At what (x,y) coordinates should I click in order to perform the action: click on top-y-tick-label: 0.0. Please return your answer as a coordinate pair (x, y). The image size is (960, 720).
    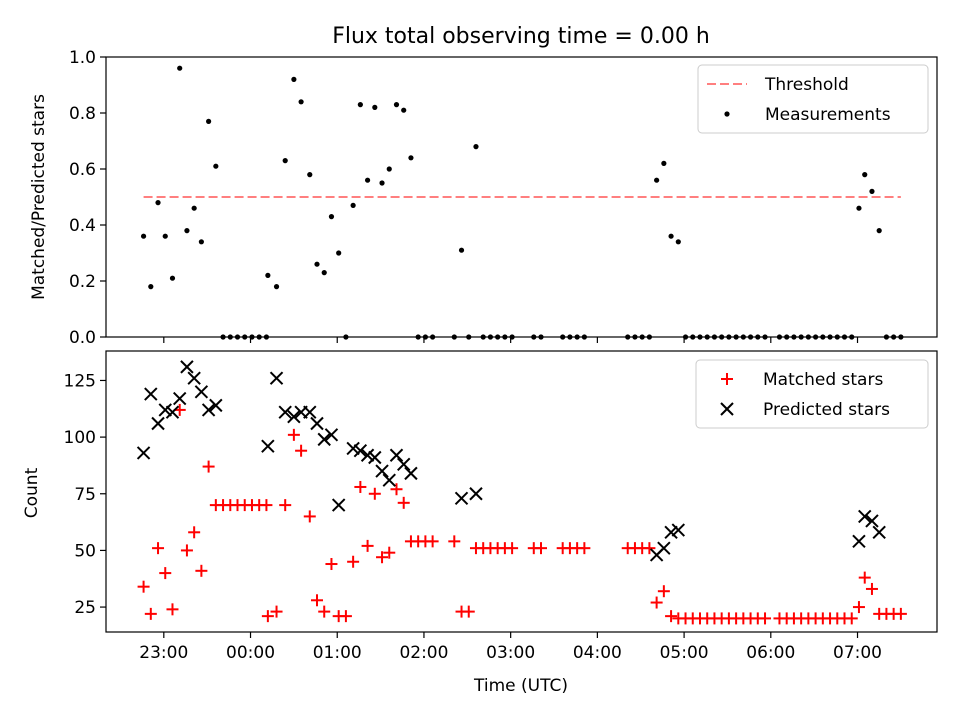
    Looking at the image, I should click on (82, 338).